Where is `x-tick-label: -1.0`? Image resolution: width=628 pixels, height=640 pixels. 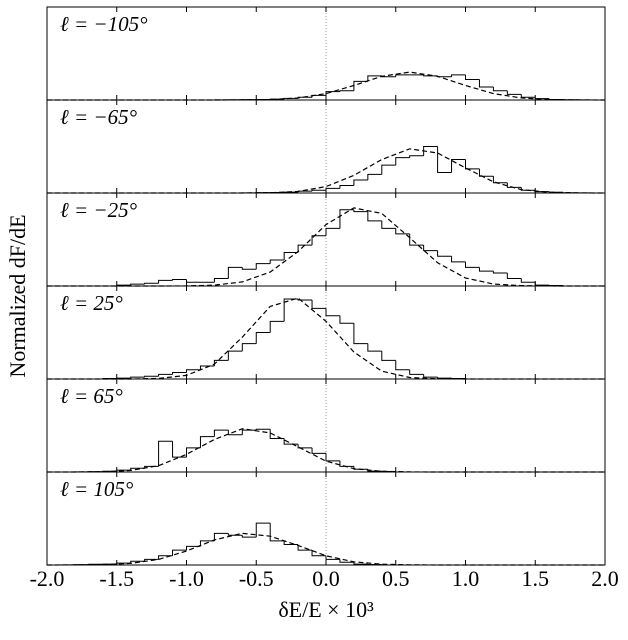 x-tick-label: -1.0 is located at coordinates (186, 578).